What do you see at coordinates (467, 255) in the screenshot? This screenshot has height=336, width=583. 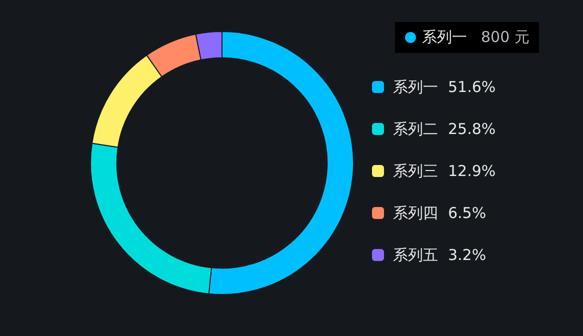 I see `data-label: 3.2%` at bounding box center [467, 255].